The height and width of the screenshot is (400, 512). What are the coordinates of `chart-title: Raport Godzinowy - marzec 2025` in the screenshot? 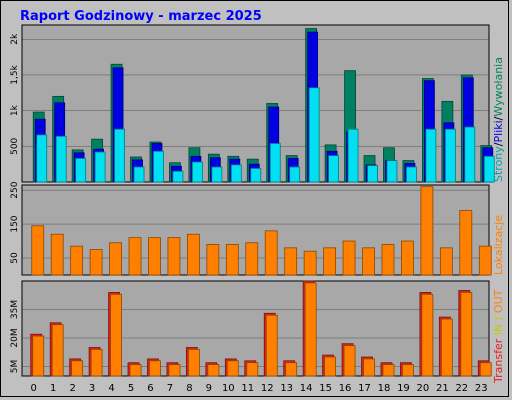 It's located at (141, 16).